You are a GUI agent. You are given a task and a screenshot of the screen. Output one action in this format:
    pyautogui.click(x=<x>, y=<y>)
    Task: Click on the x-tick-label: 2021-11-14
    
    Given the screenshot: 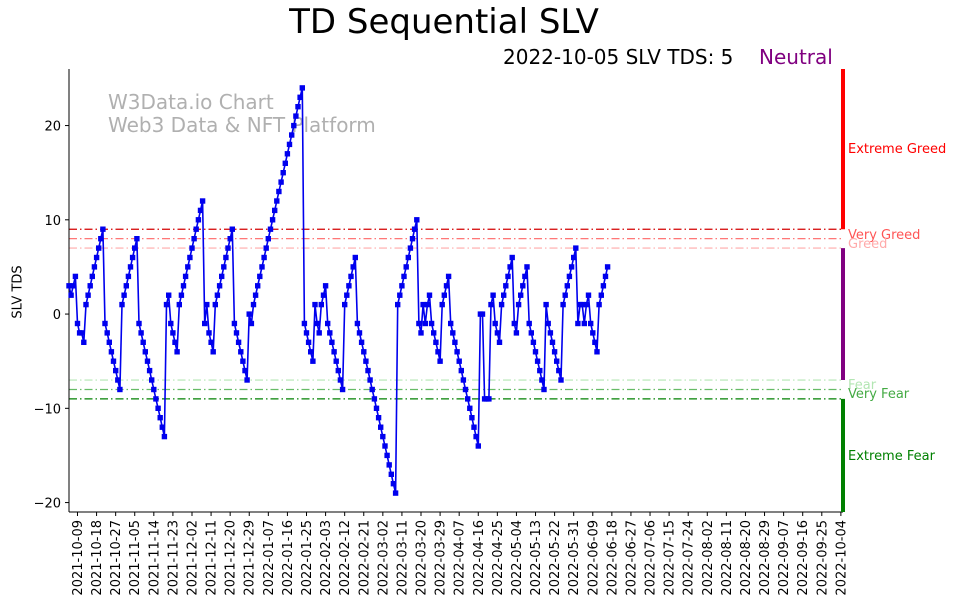 What is the action you would take?
    pyautogui.click(x=154, y=558)
    